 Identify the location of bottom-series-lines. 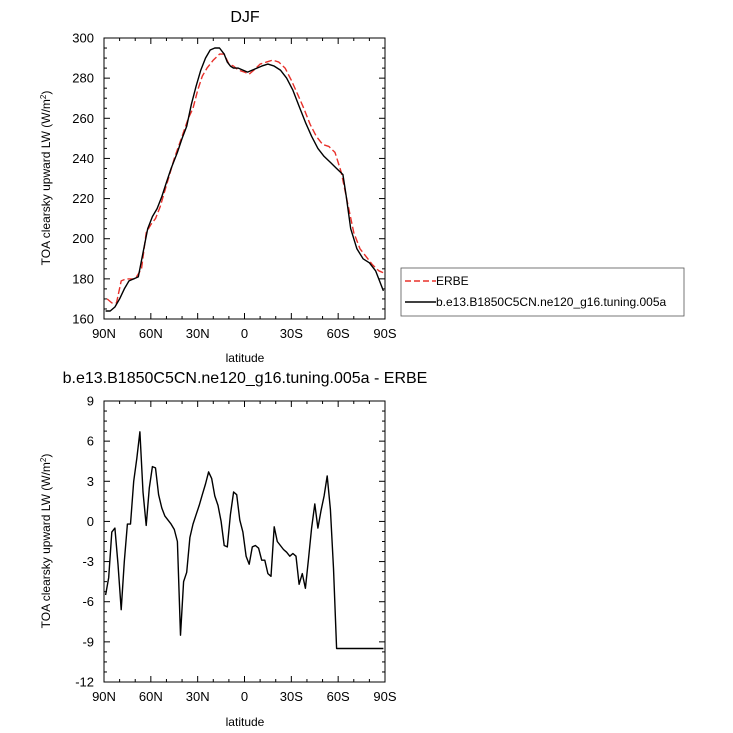
(244, 540).